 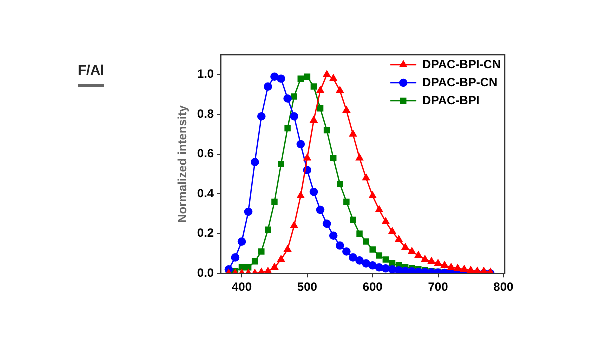 What do you see at coordinates (205, 153) in the screenshot?
I see `y-tick-label: 0.6` at bounding box center [205, 153].